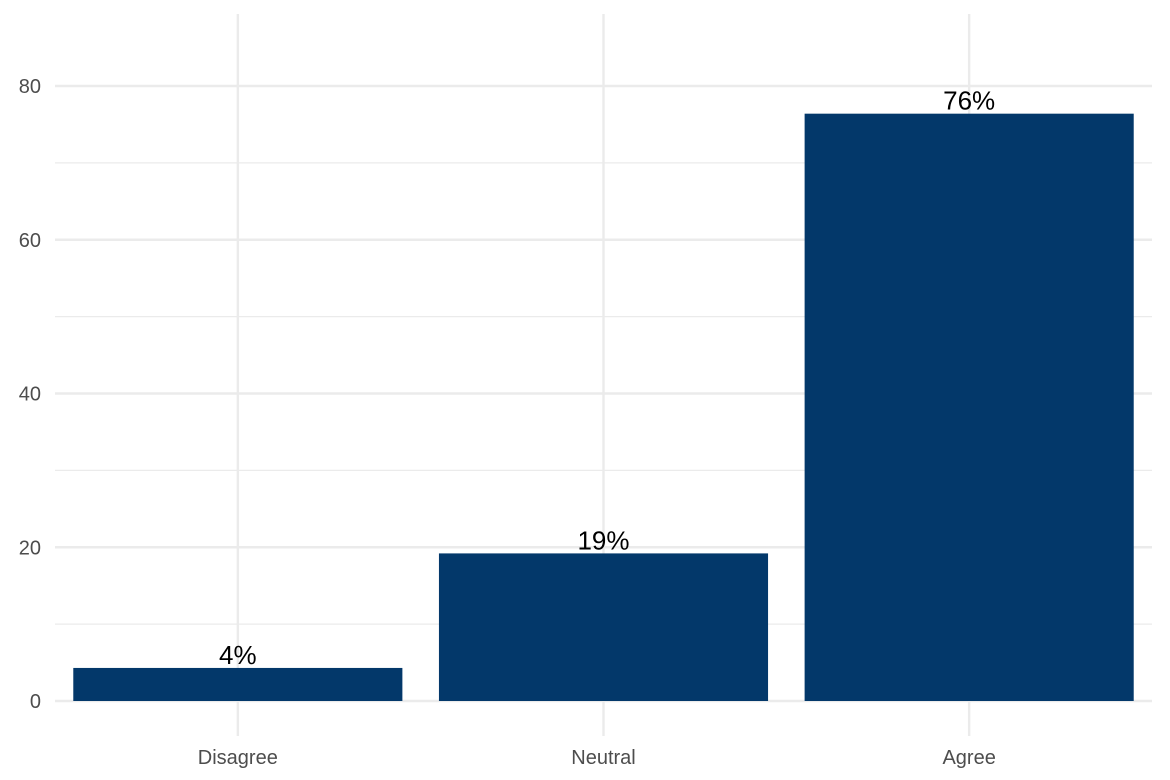 This screenshot has width=1170, height=780. What do you see at coordinates (603, 627) in the screenshot?
I see `bar-neutral` at bounding box center [603, 627].